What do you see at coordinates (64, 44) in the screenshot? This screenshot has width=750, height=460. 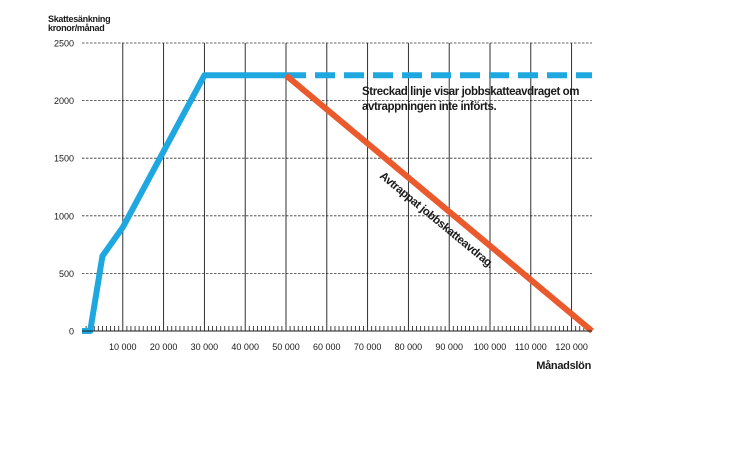 I see `y-tick-label: 2500` at bounding box center [64, 44].